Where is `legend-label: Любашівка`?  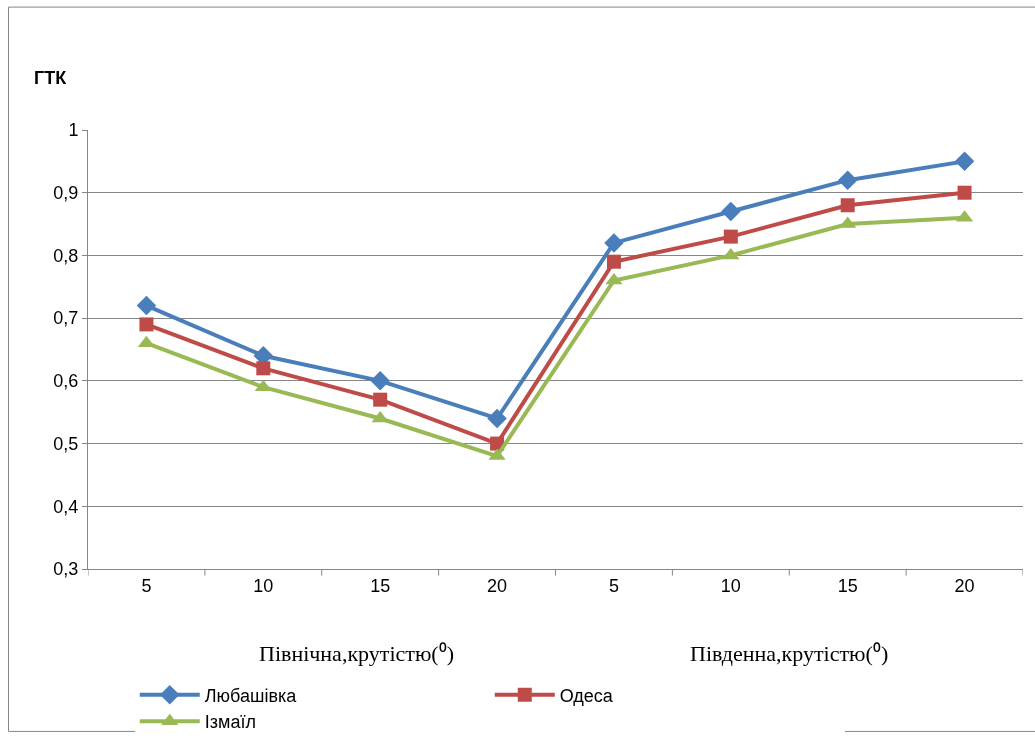
legend-label: Любашівка is located at coordinates (251, 695).